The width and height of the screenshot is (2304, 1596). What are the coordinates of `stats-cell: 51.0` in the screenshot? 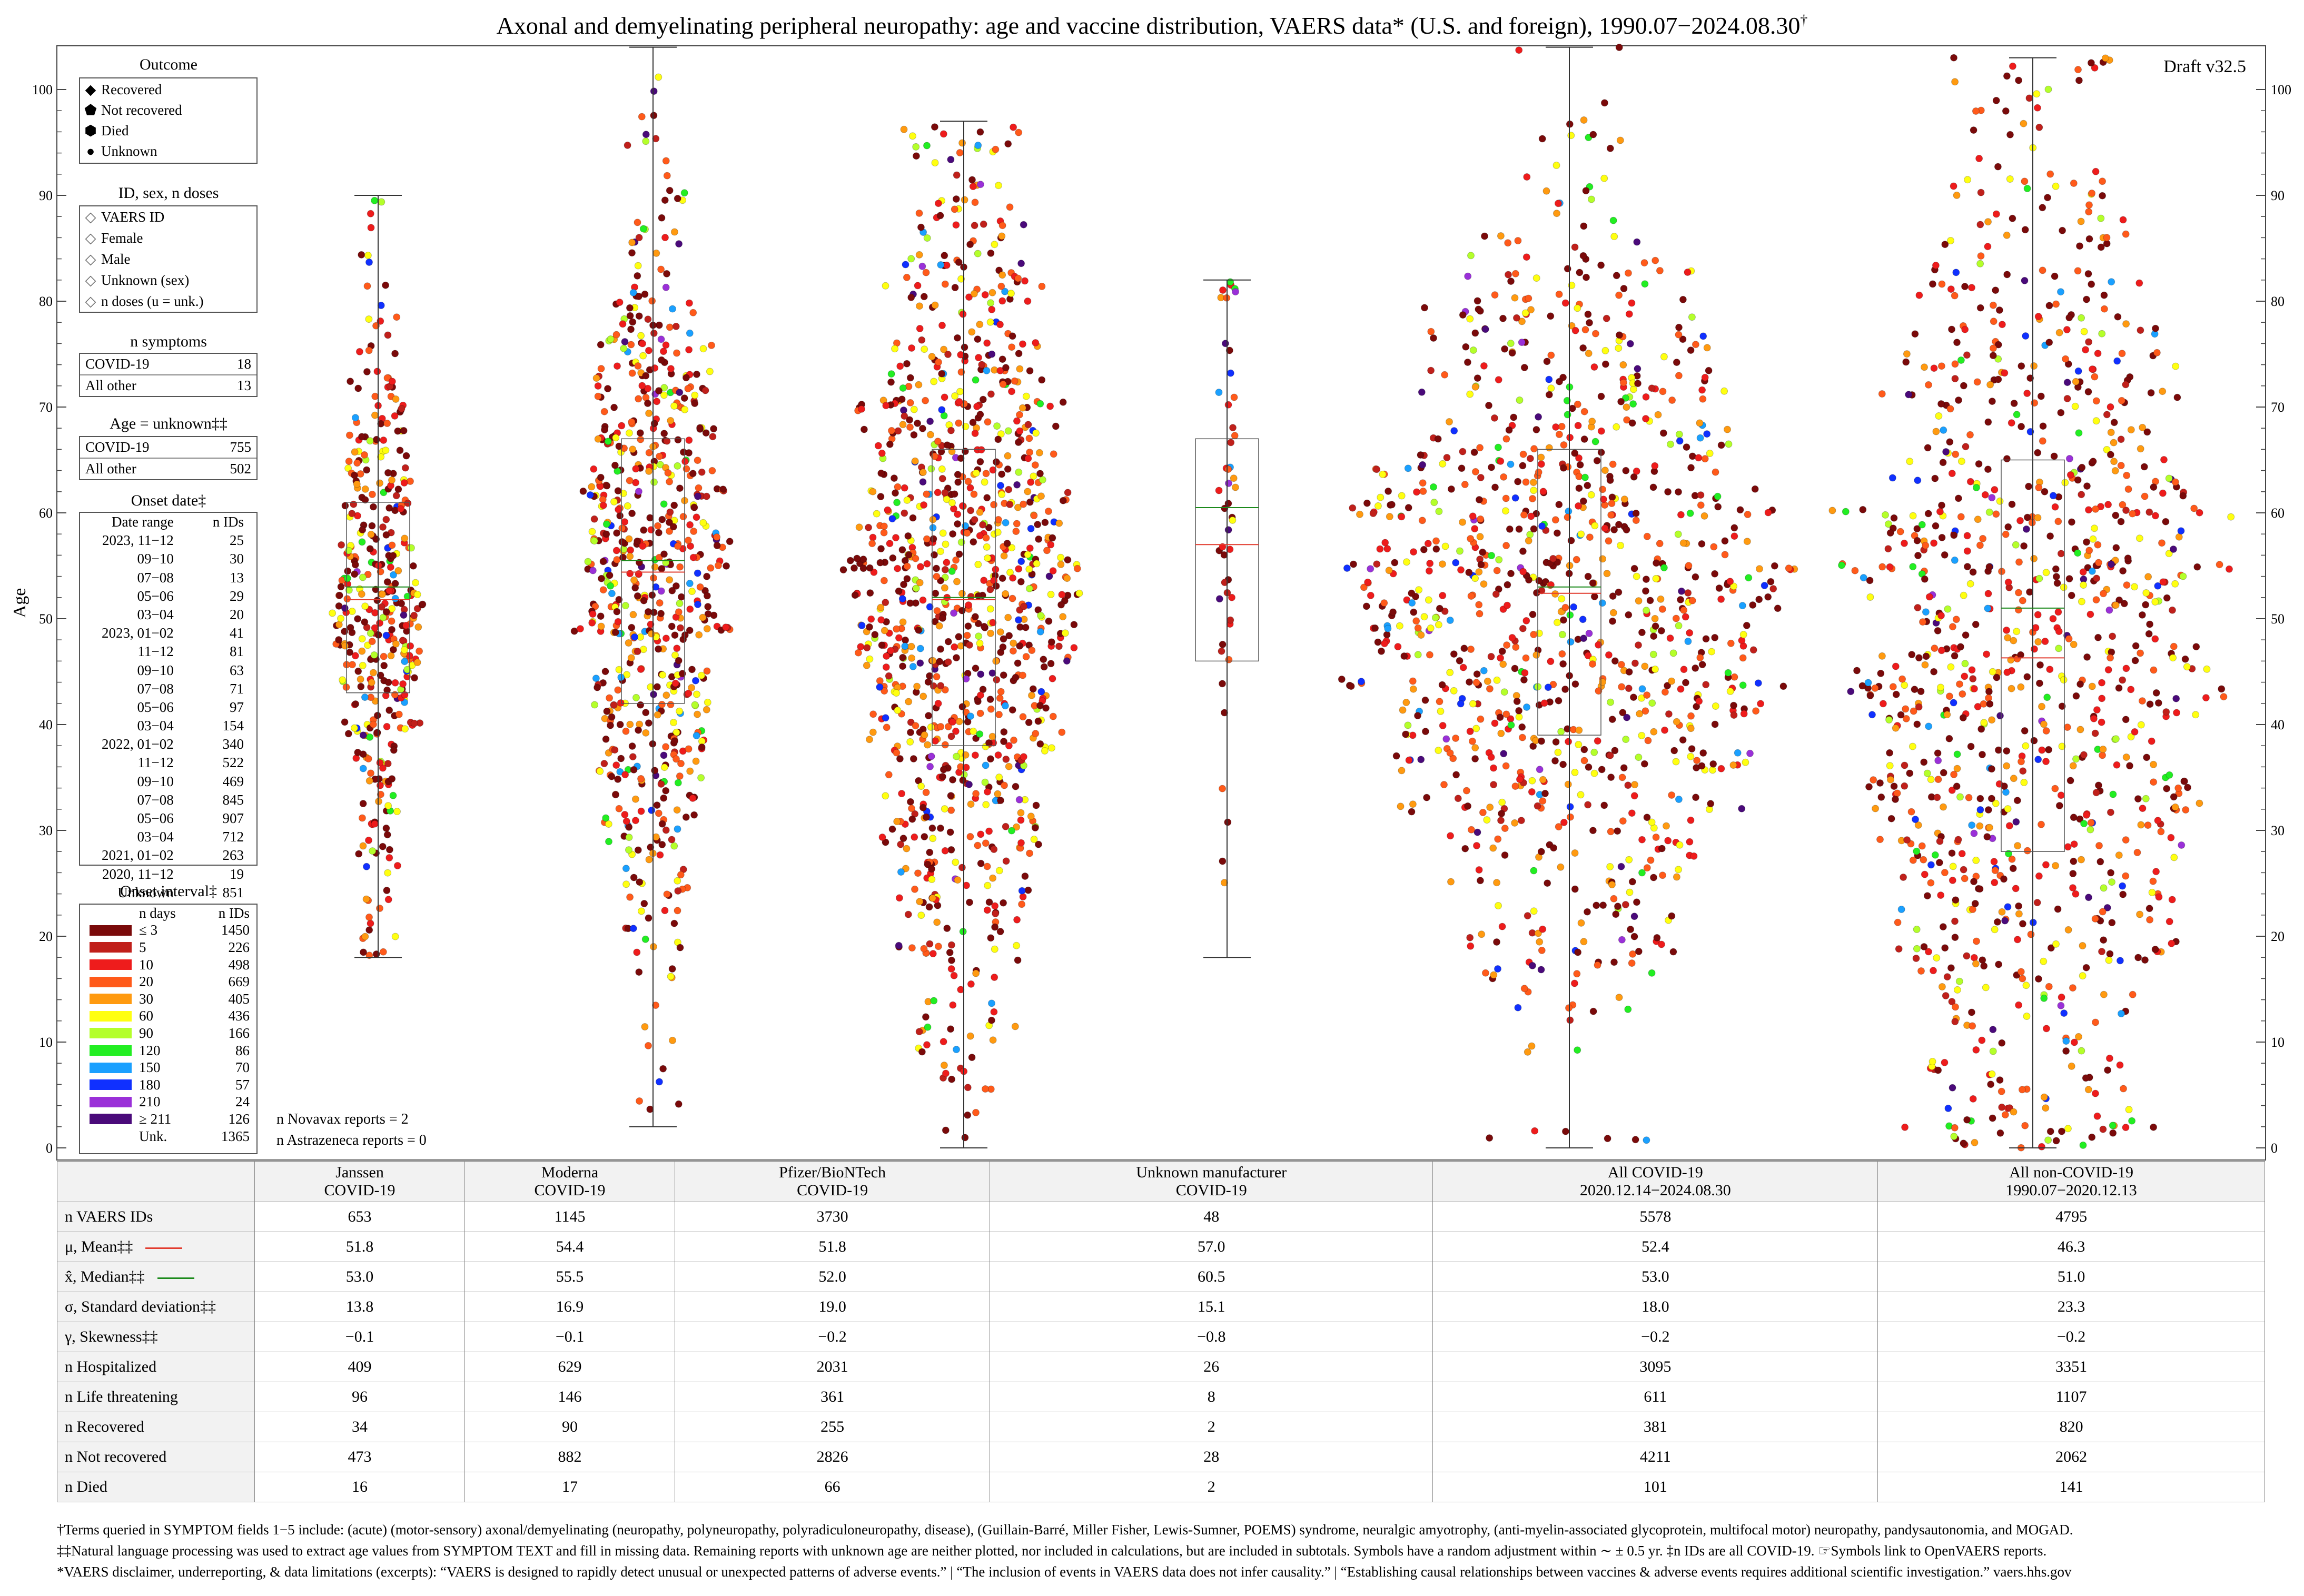 It's located at (2071, 1277).